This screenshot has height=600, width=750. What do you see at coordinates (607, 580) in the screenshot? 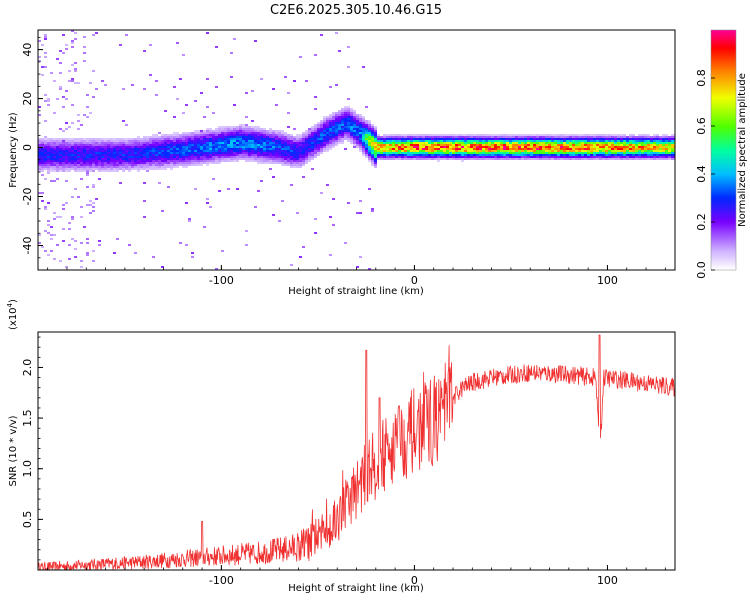
I see `snr-x-tick-label: 100` at bounding box center [607, 580].